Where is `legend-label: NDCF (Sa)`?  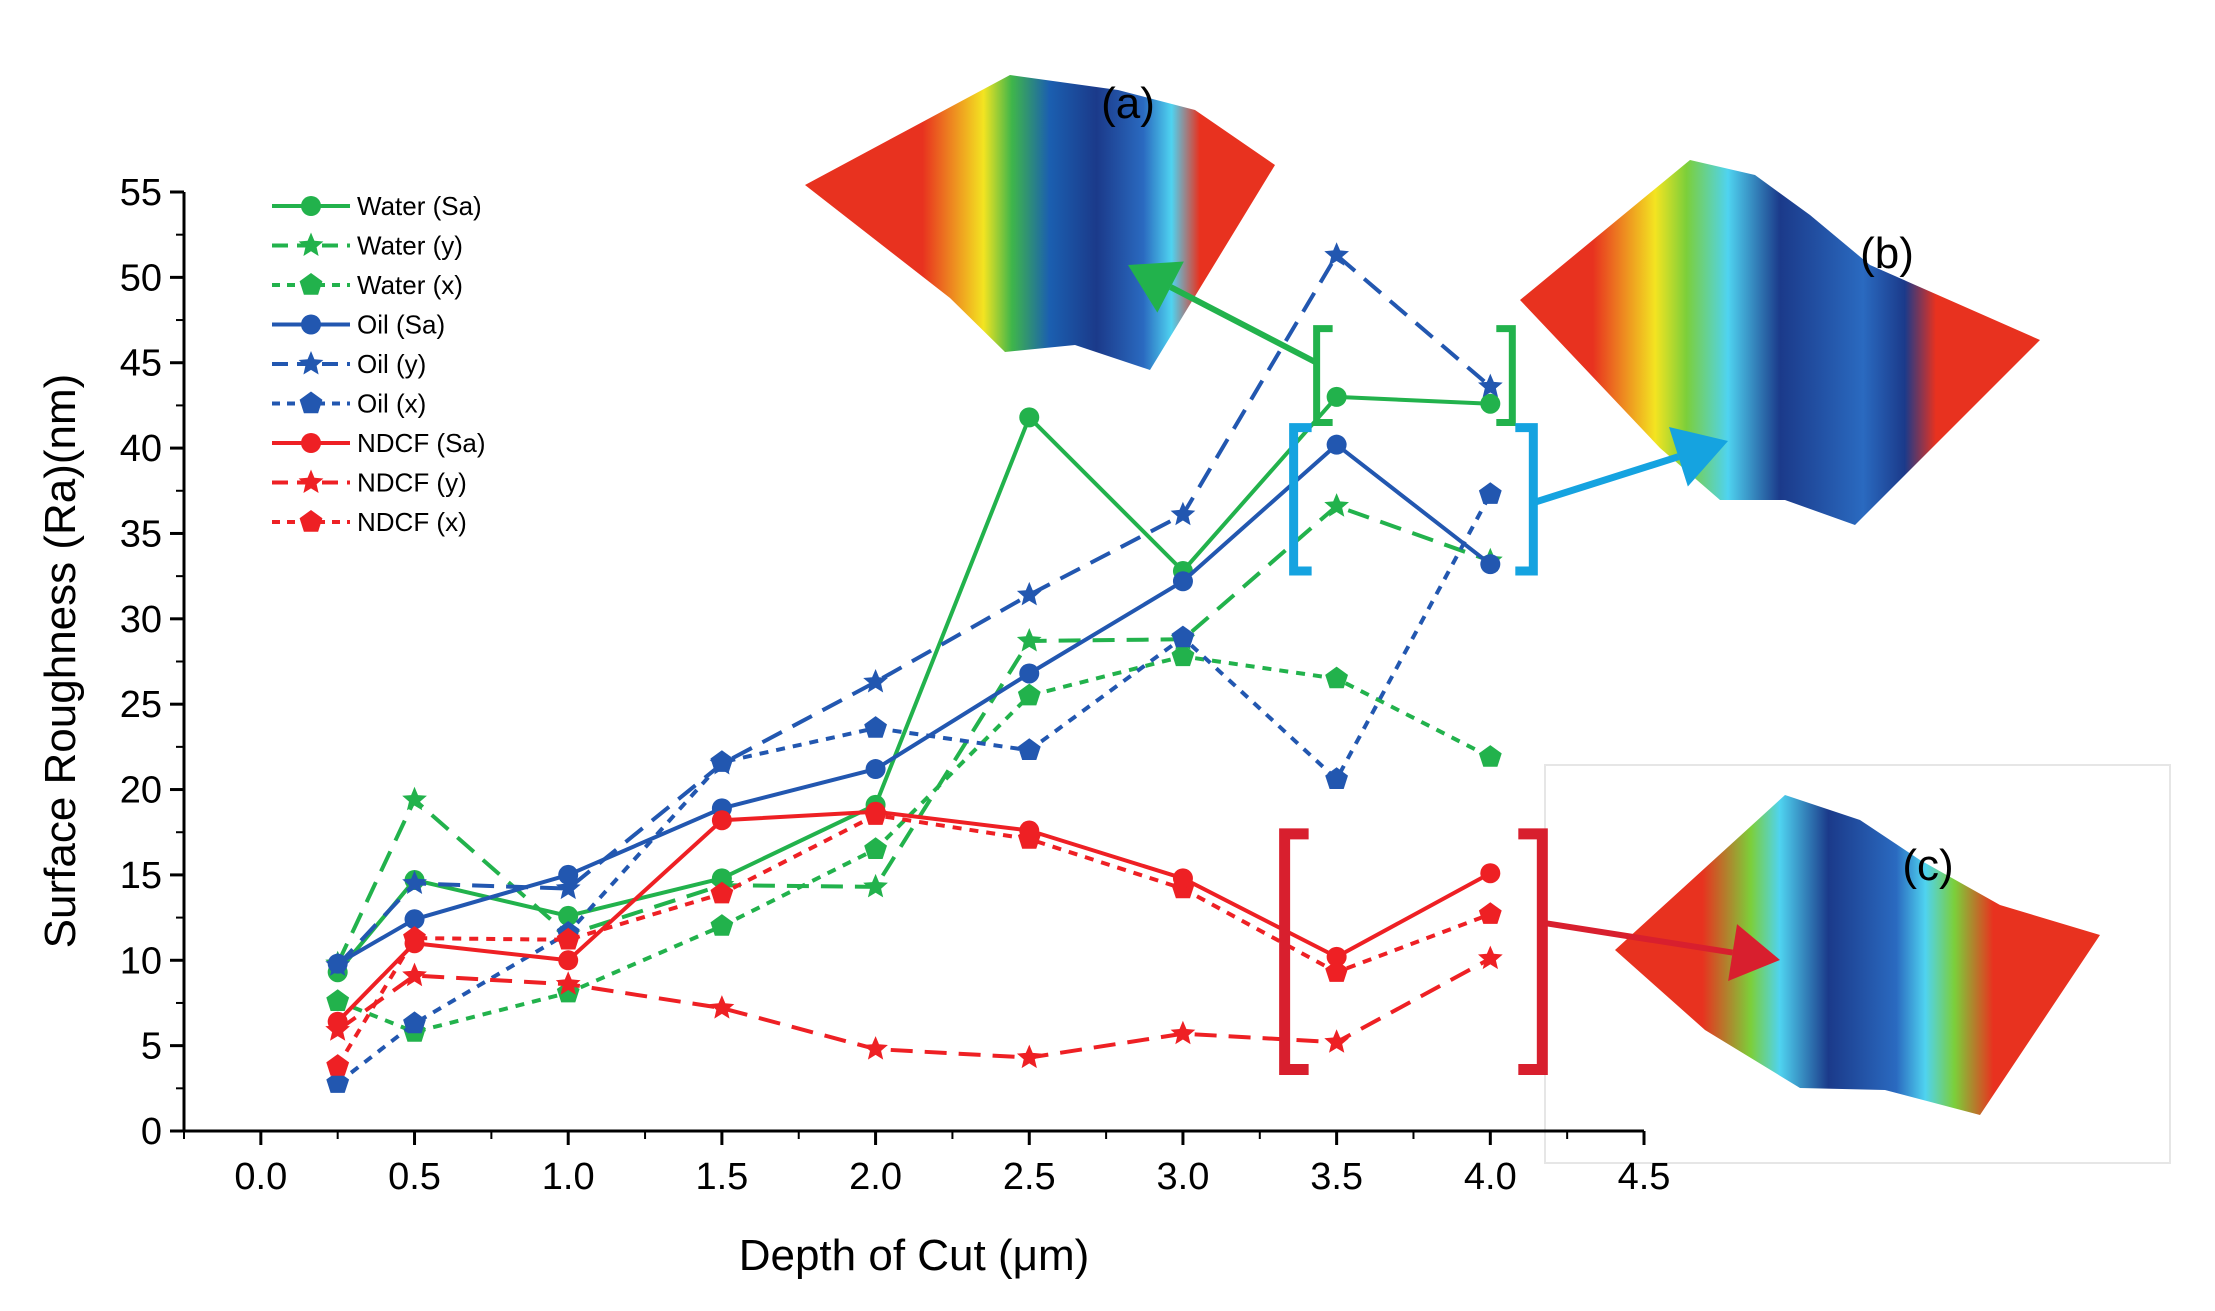
legend-label: NDCF (Sa) is located at coordinates (421, 443).